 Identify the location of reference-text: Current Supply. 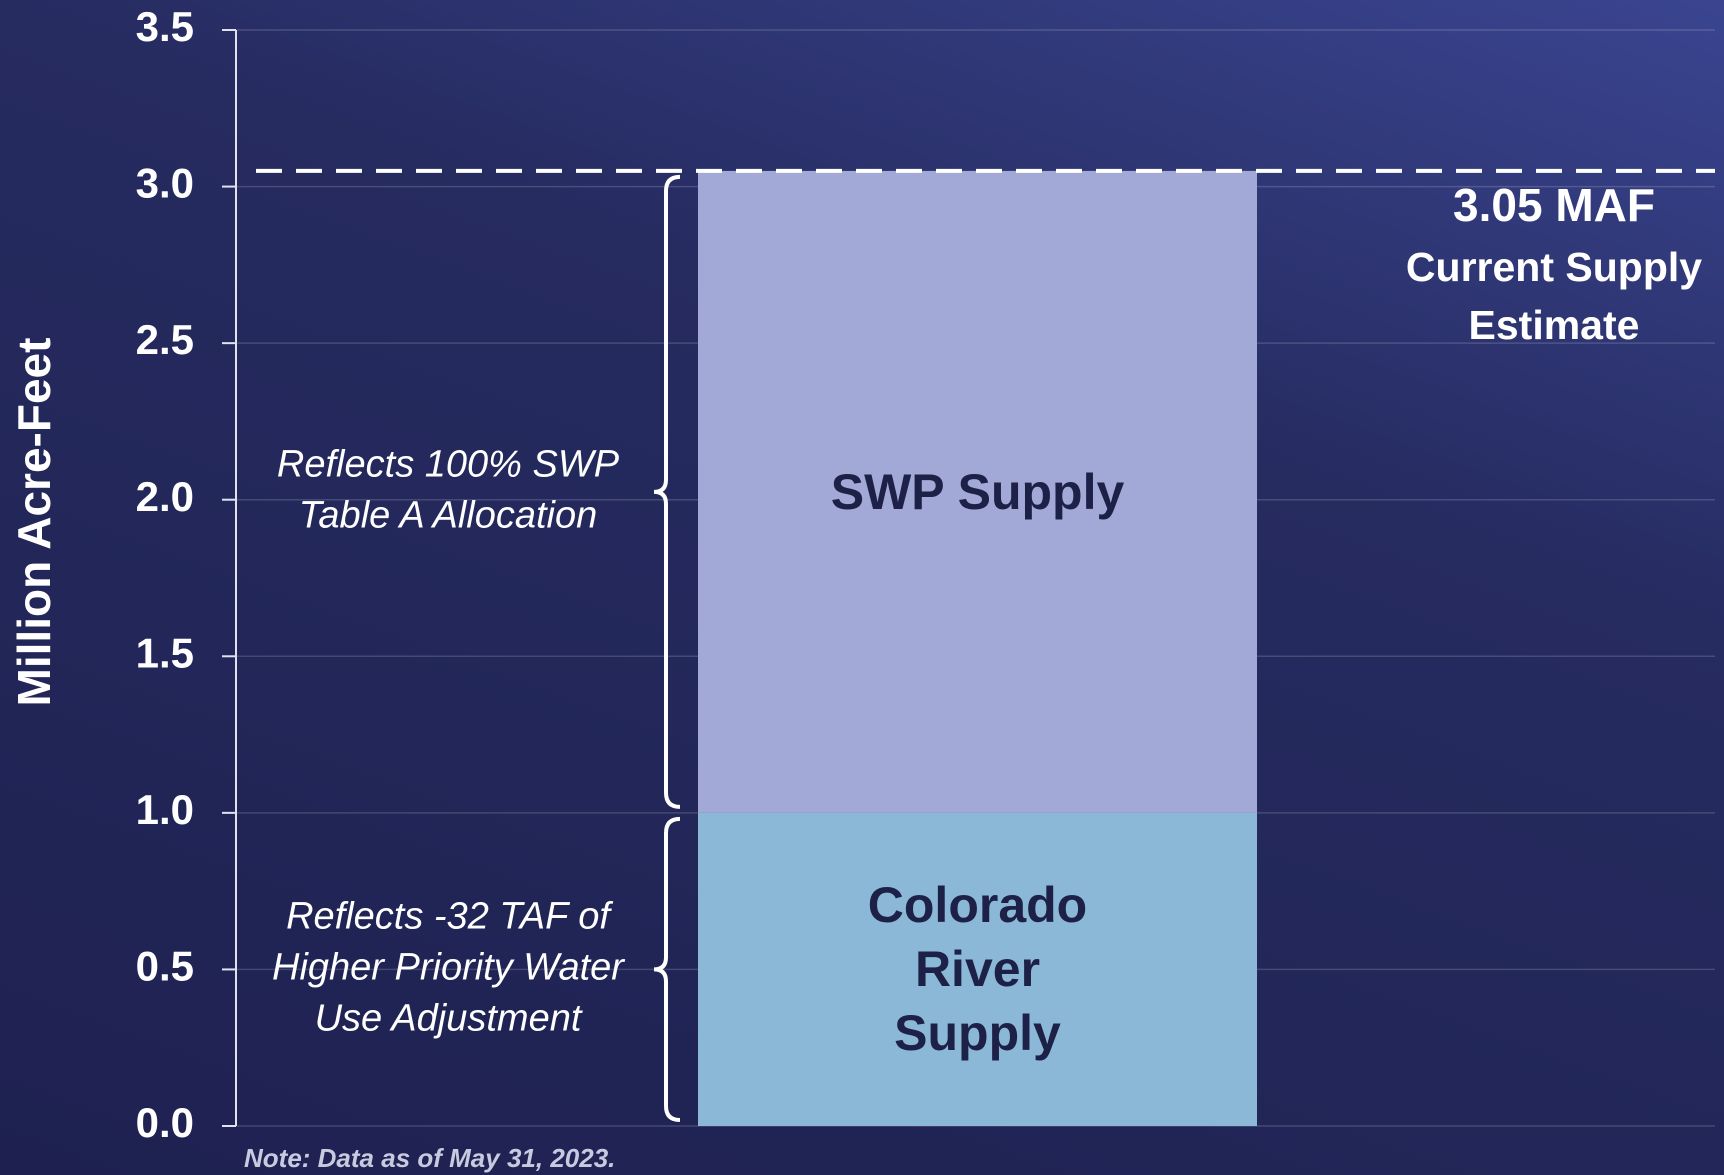
(1554, 267).